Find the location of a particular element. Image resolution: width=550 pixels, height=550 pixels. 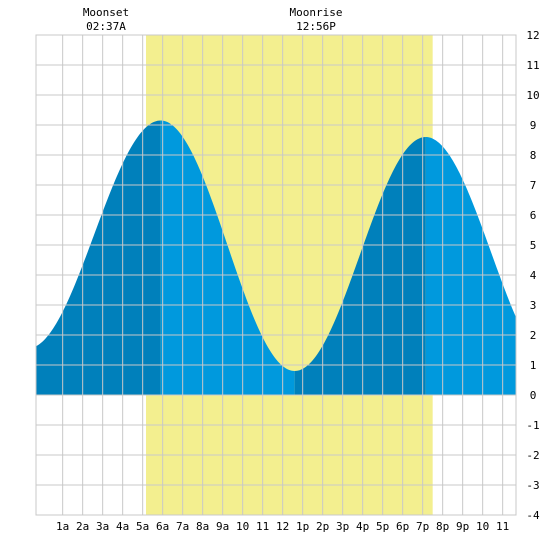

x-tick-label: 1a is located at coordinates (62, 526).